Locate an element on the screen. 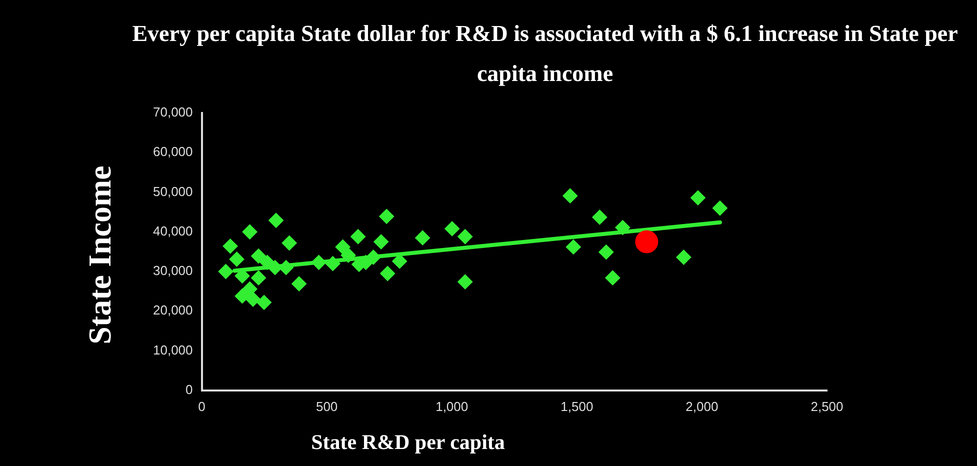  chart-title: Every per capita State dollar for R&D is associated with a $ 6.1 increase in State per capita income is located at coordinates (545, 54).